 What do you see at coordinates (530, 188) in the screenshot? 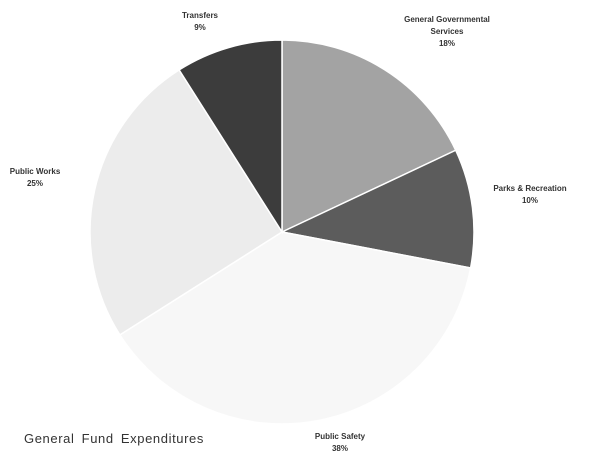
I see `slice-name: Parks & Recreation` at bounding box center [530, 188].